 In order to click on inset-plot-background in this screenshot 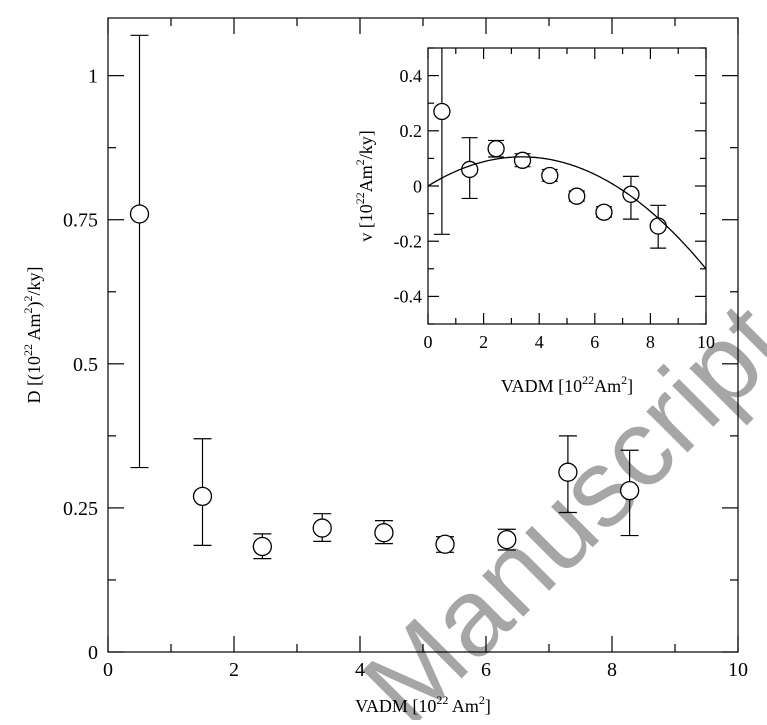, I will do `click(567, 186)`.